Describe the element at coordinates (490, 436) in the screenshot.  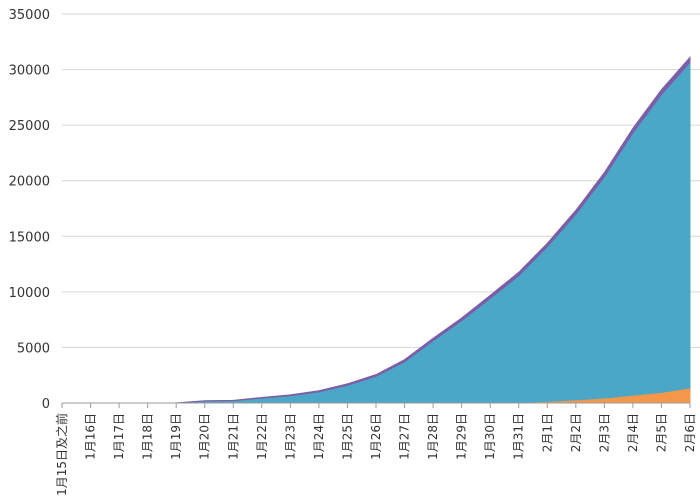
I see `x-tick-label: 1月30日` at that location.